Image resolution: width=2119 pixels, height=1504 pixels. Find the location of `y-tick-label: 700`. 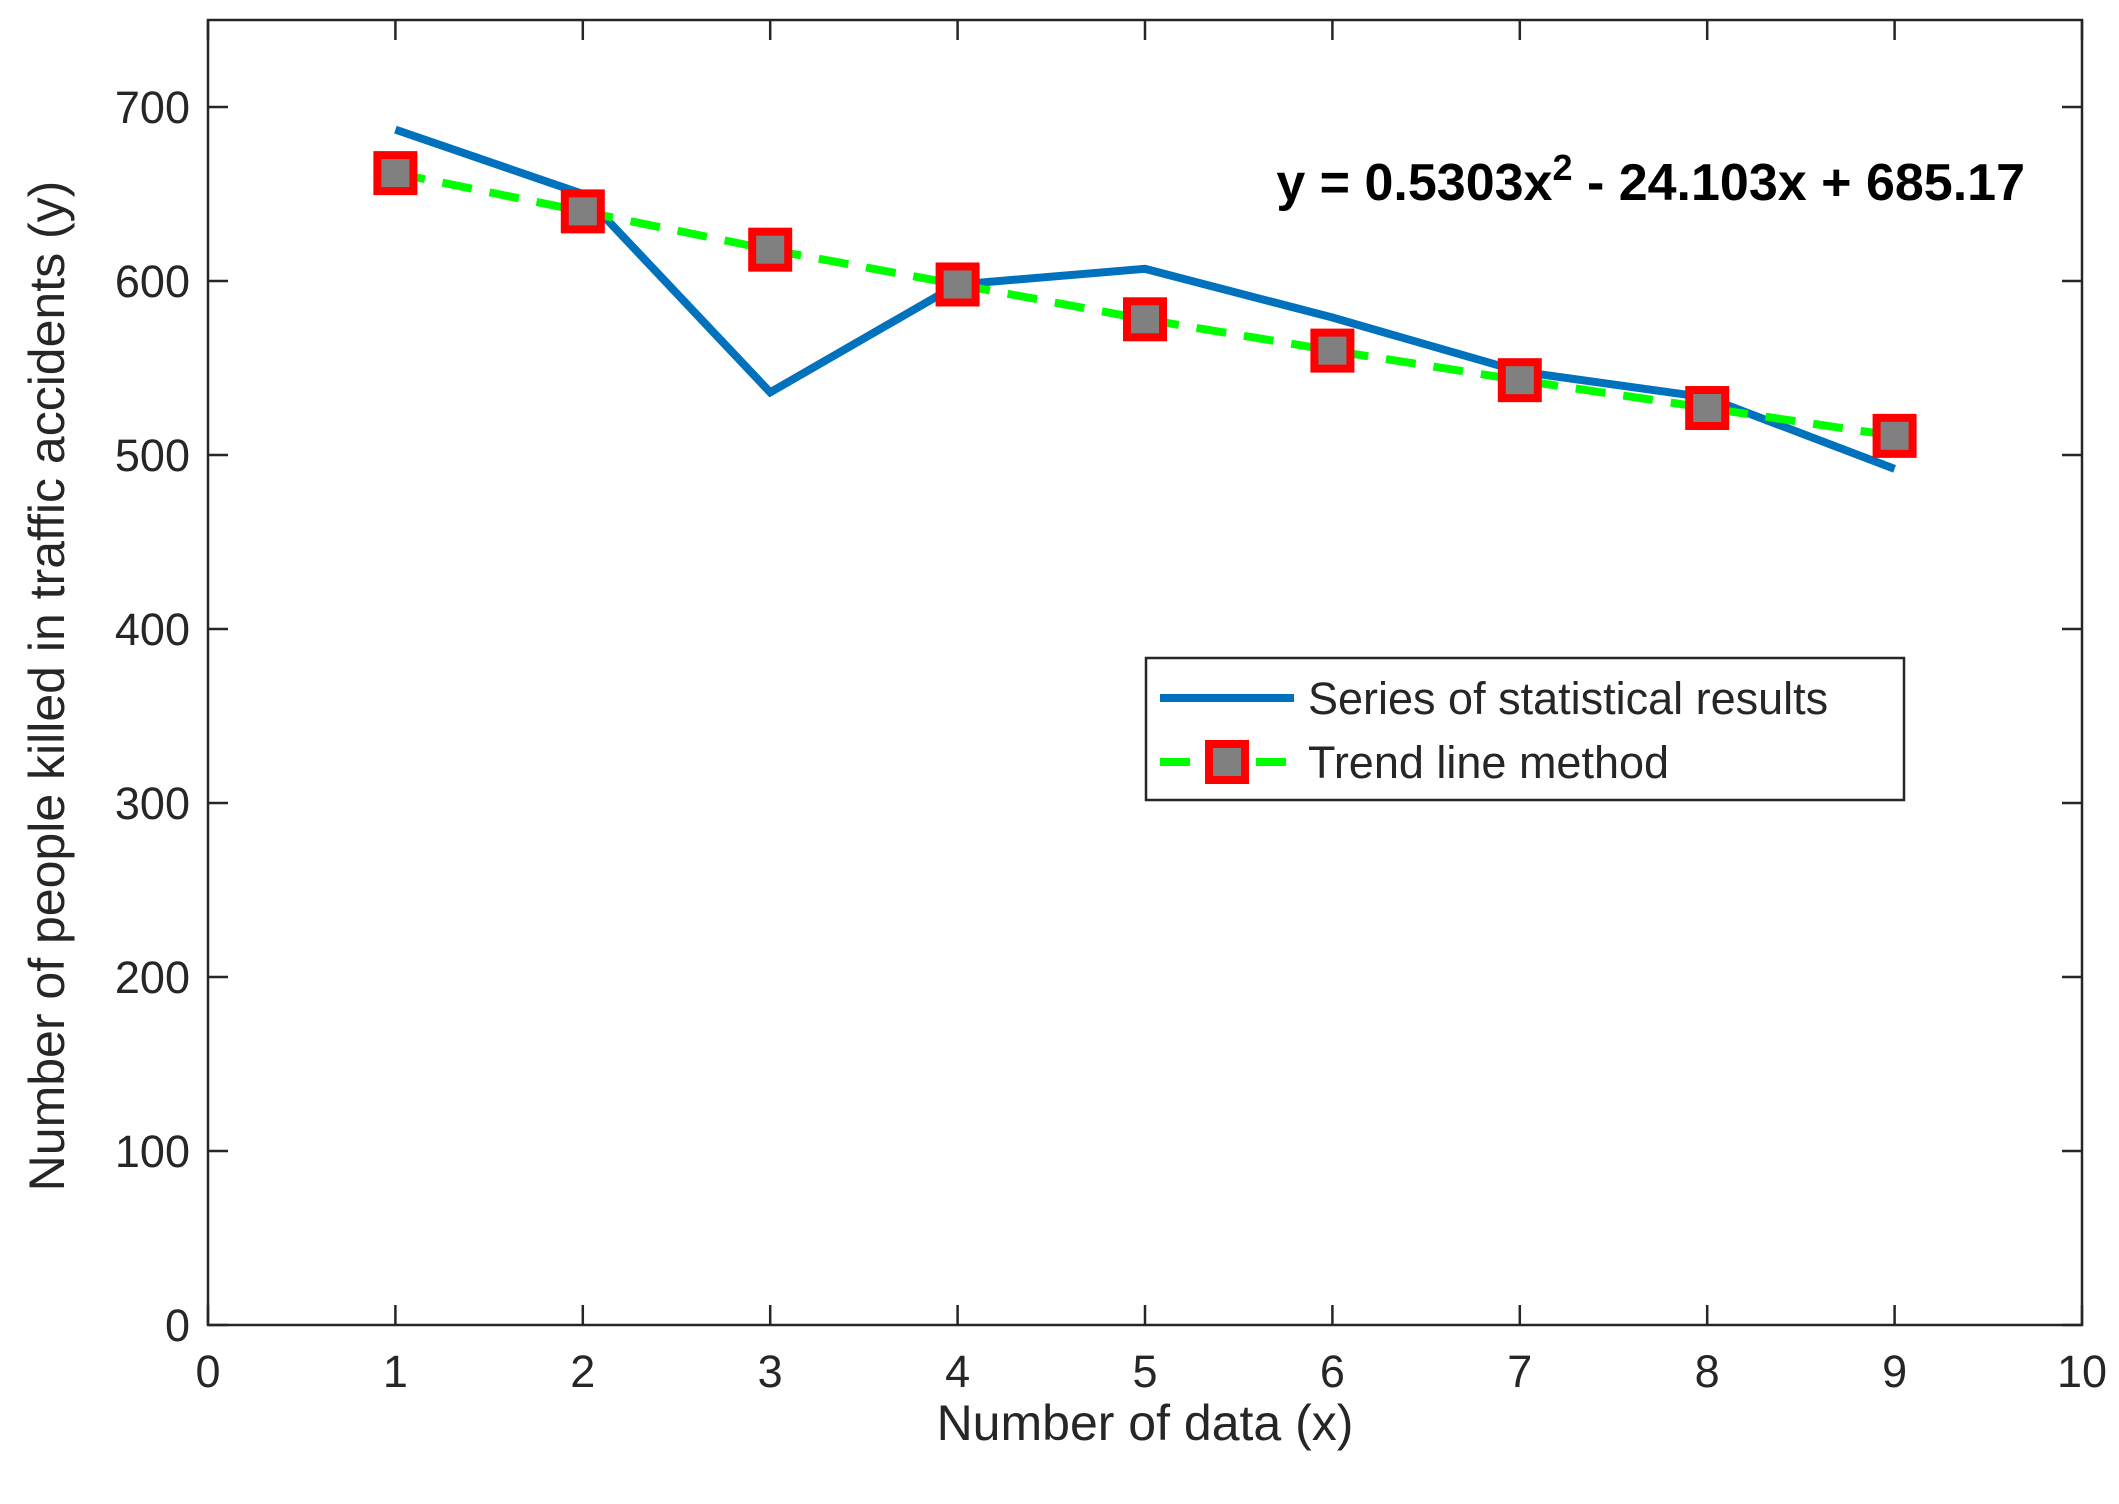

y-tick-label: 700 is located at coordinates (152, 107).